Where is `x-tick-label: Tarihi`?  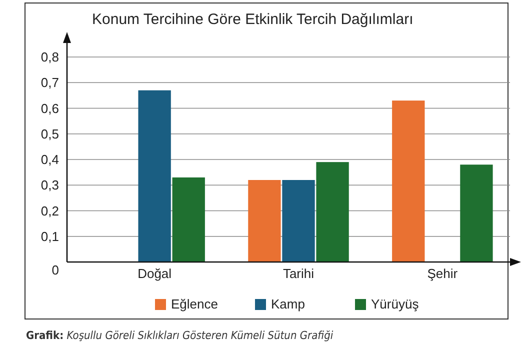 x-tick-label: Tarihi is located at coordinates (298, 273).